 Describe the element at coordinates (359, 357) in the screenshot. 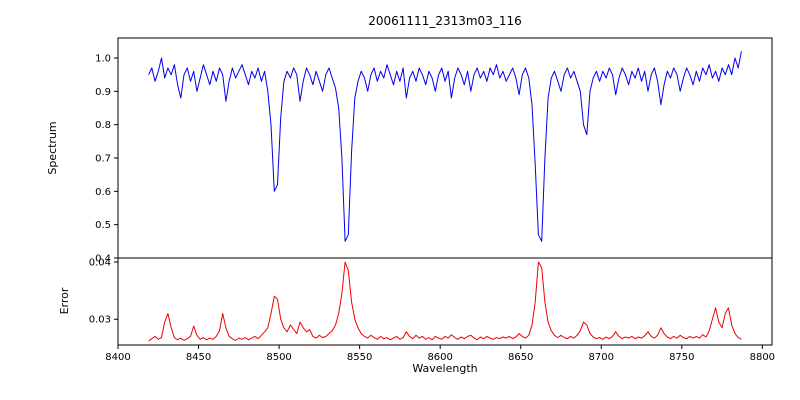

I see `x-tick-label: 8550` at that location.